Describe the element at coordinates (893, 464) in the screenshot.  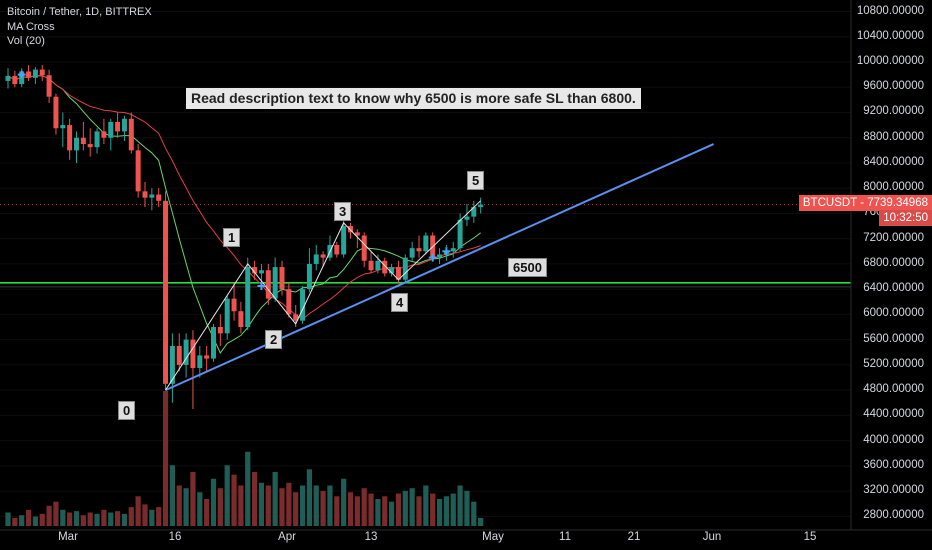
I see `price-axis-label: 3600.00000` at that location.